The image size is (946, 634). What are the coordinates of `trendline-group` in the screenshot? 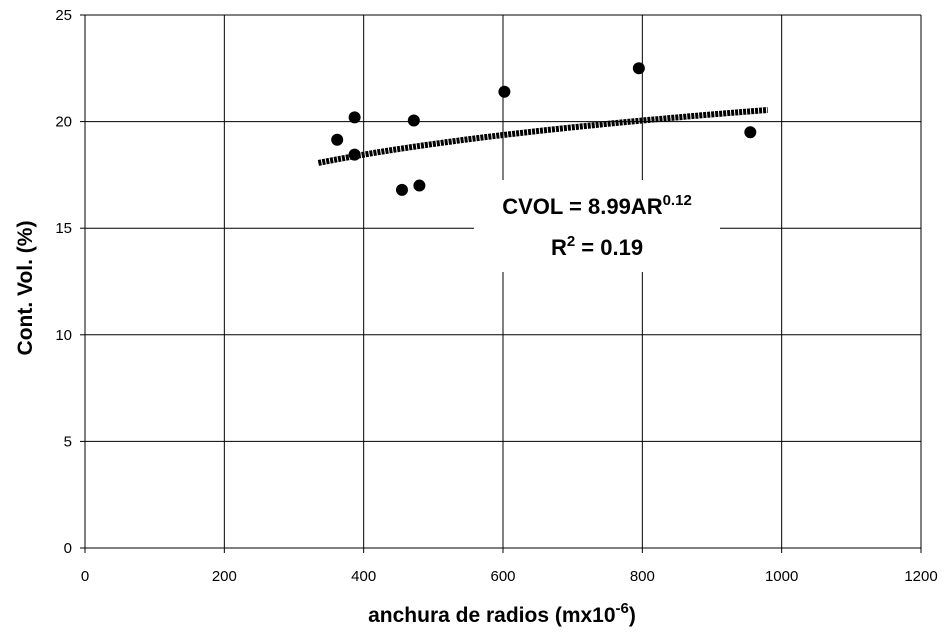 It's located at (542, 136).